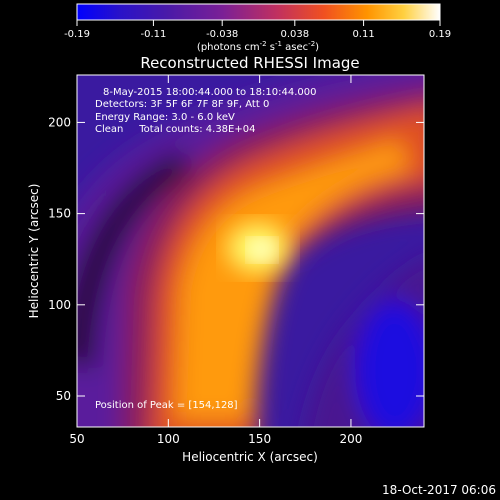  Describe the element at coordinates (166, 405) in the screenshot. I see `peak-position-label: Position of Peak = [154,128]` at that location.